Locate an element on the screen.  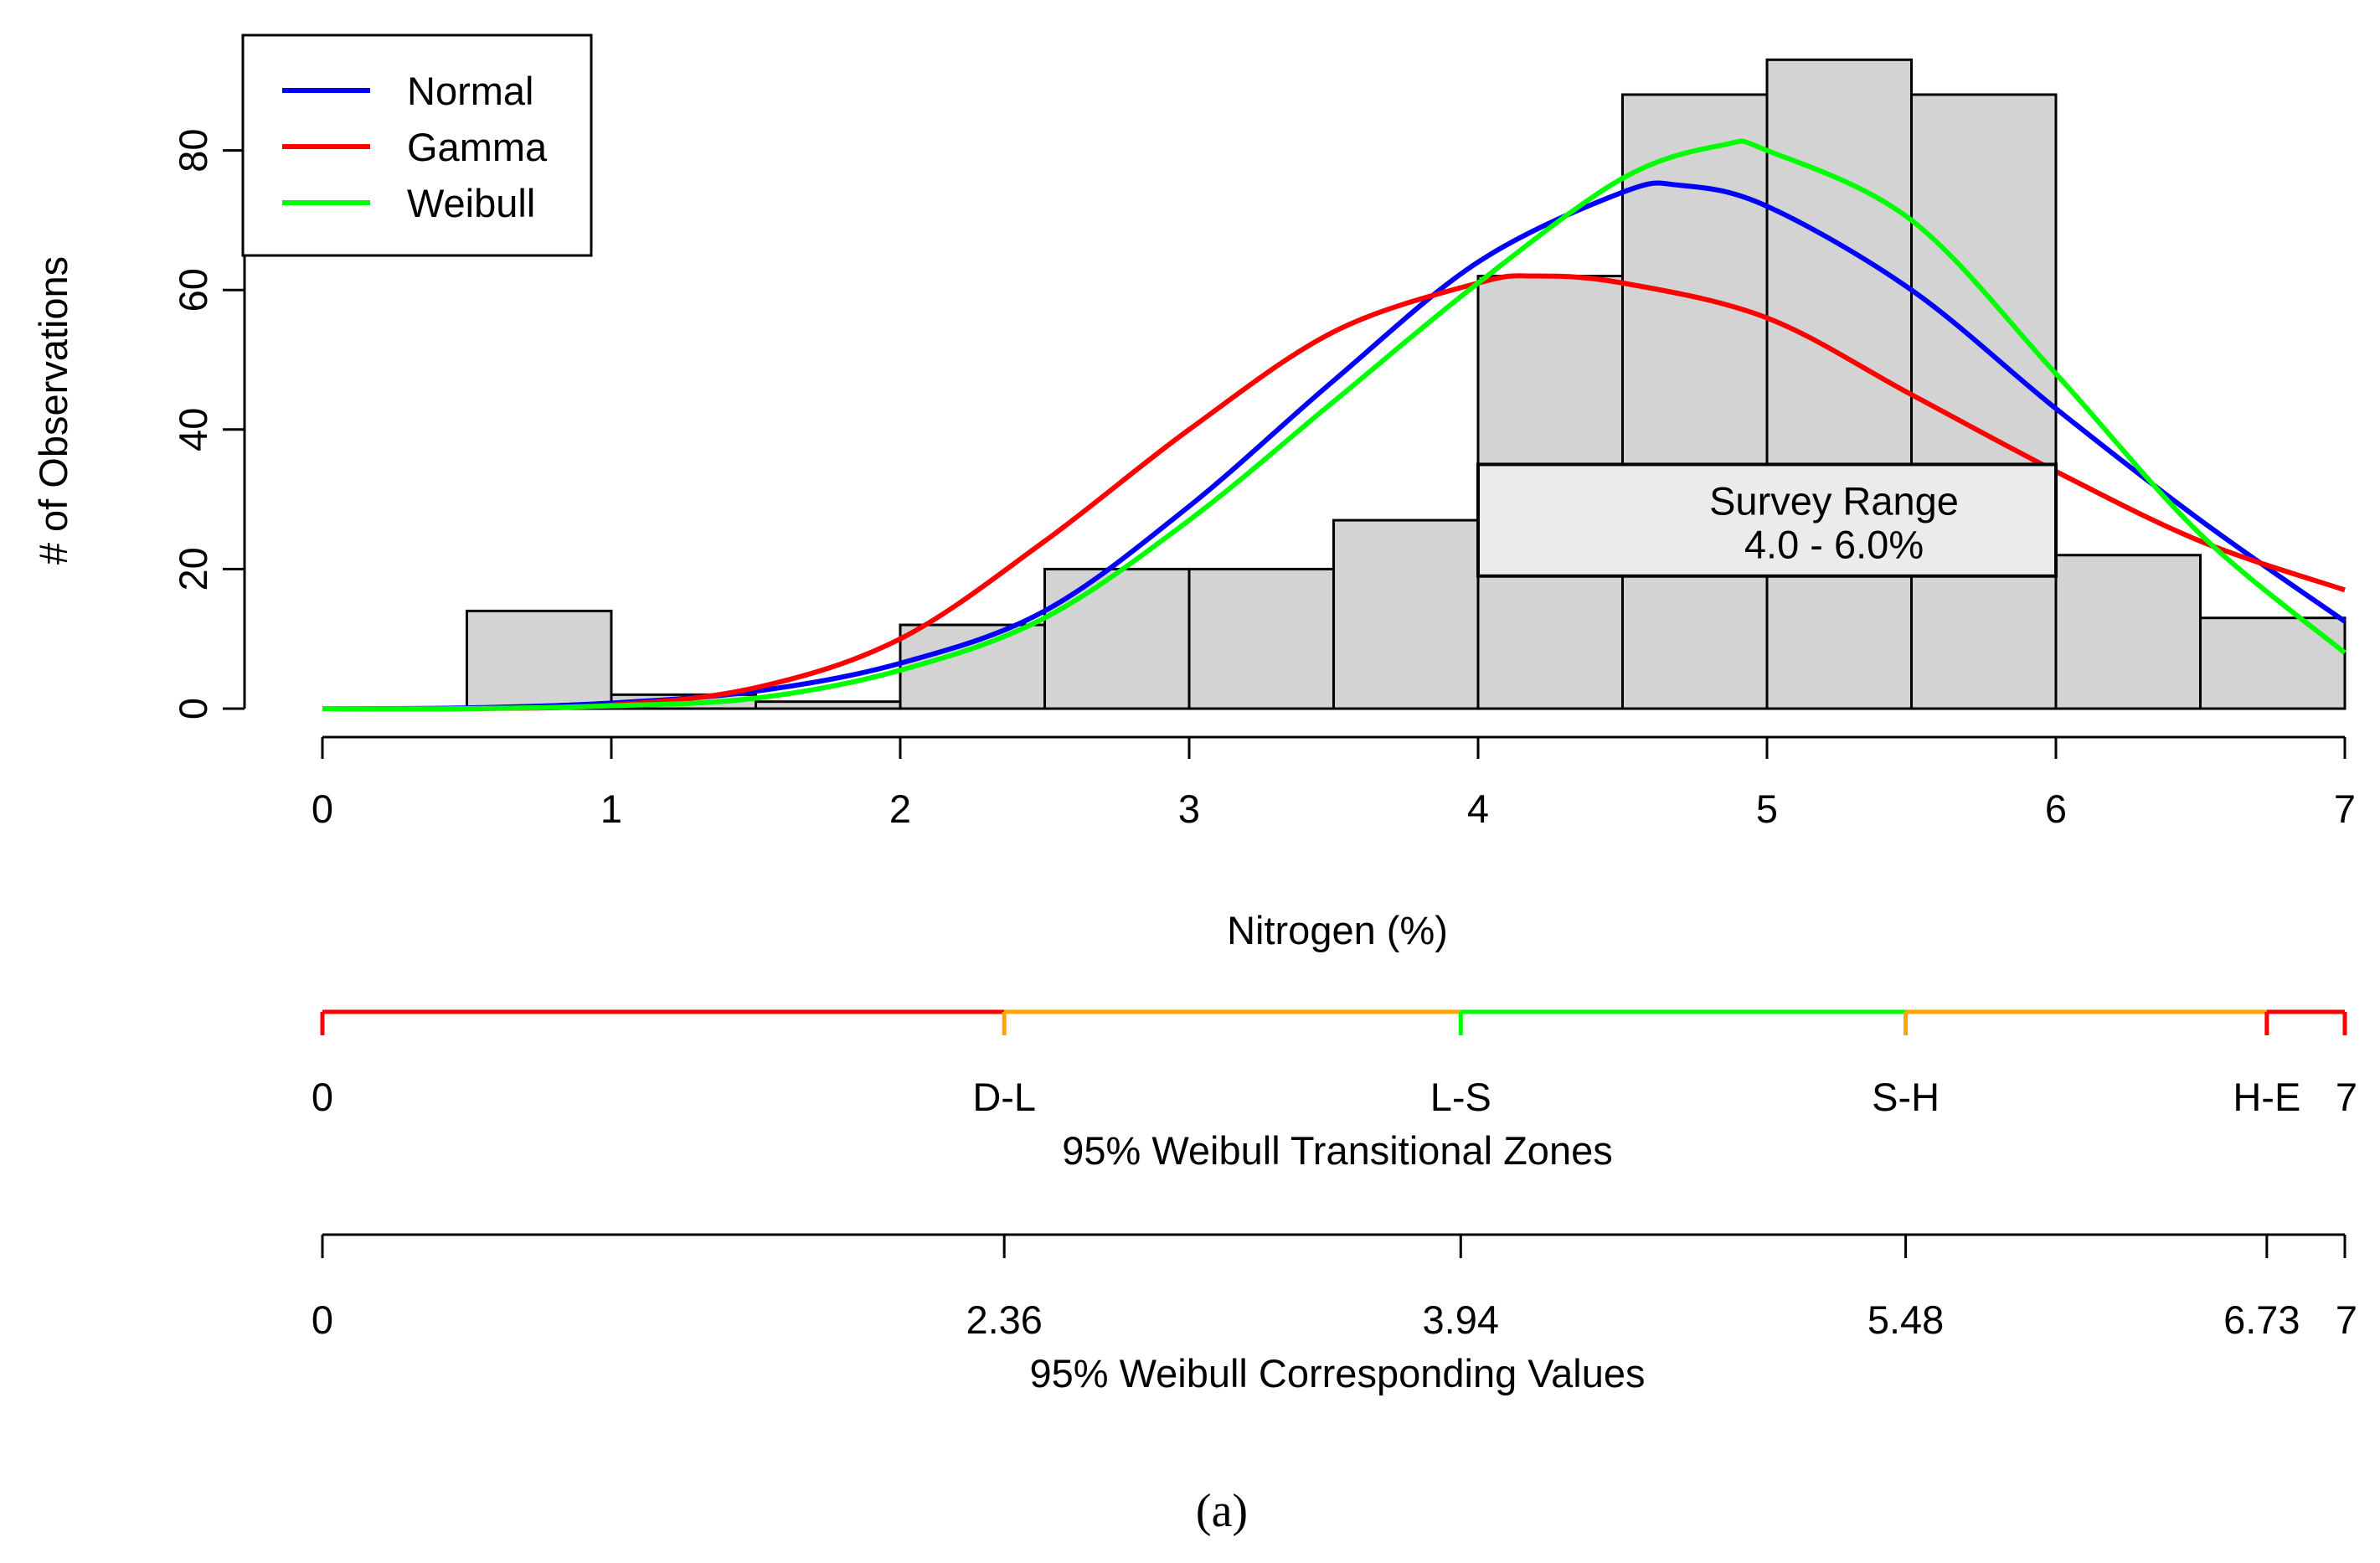
y-axis: 0 20 40 60 80 is located at coordinates (208, 424).